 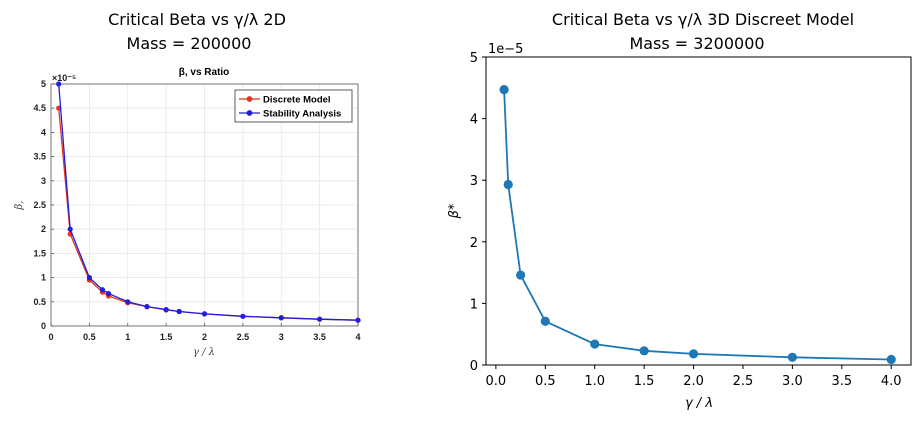 What do you see at coordinates (474, 304) in the screenshot?
I see `right-y-tick-label: 1` at bounding box center [474, 304].